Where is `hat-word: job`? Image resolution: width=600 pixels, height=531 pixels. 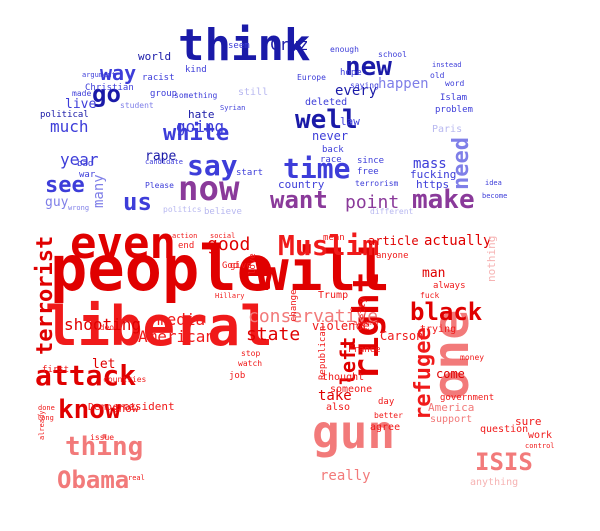 hat-word: job is located at coordinates (237, 376).